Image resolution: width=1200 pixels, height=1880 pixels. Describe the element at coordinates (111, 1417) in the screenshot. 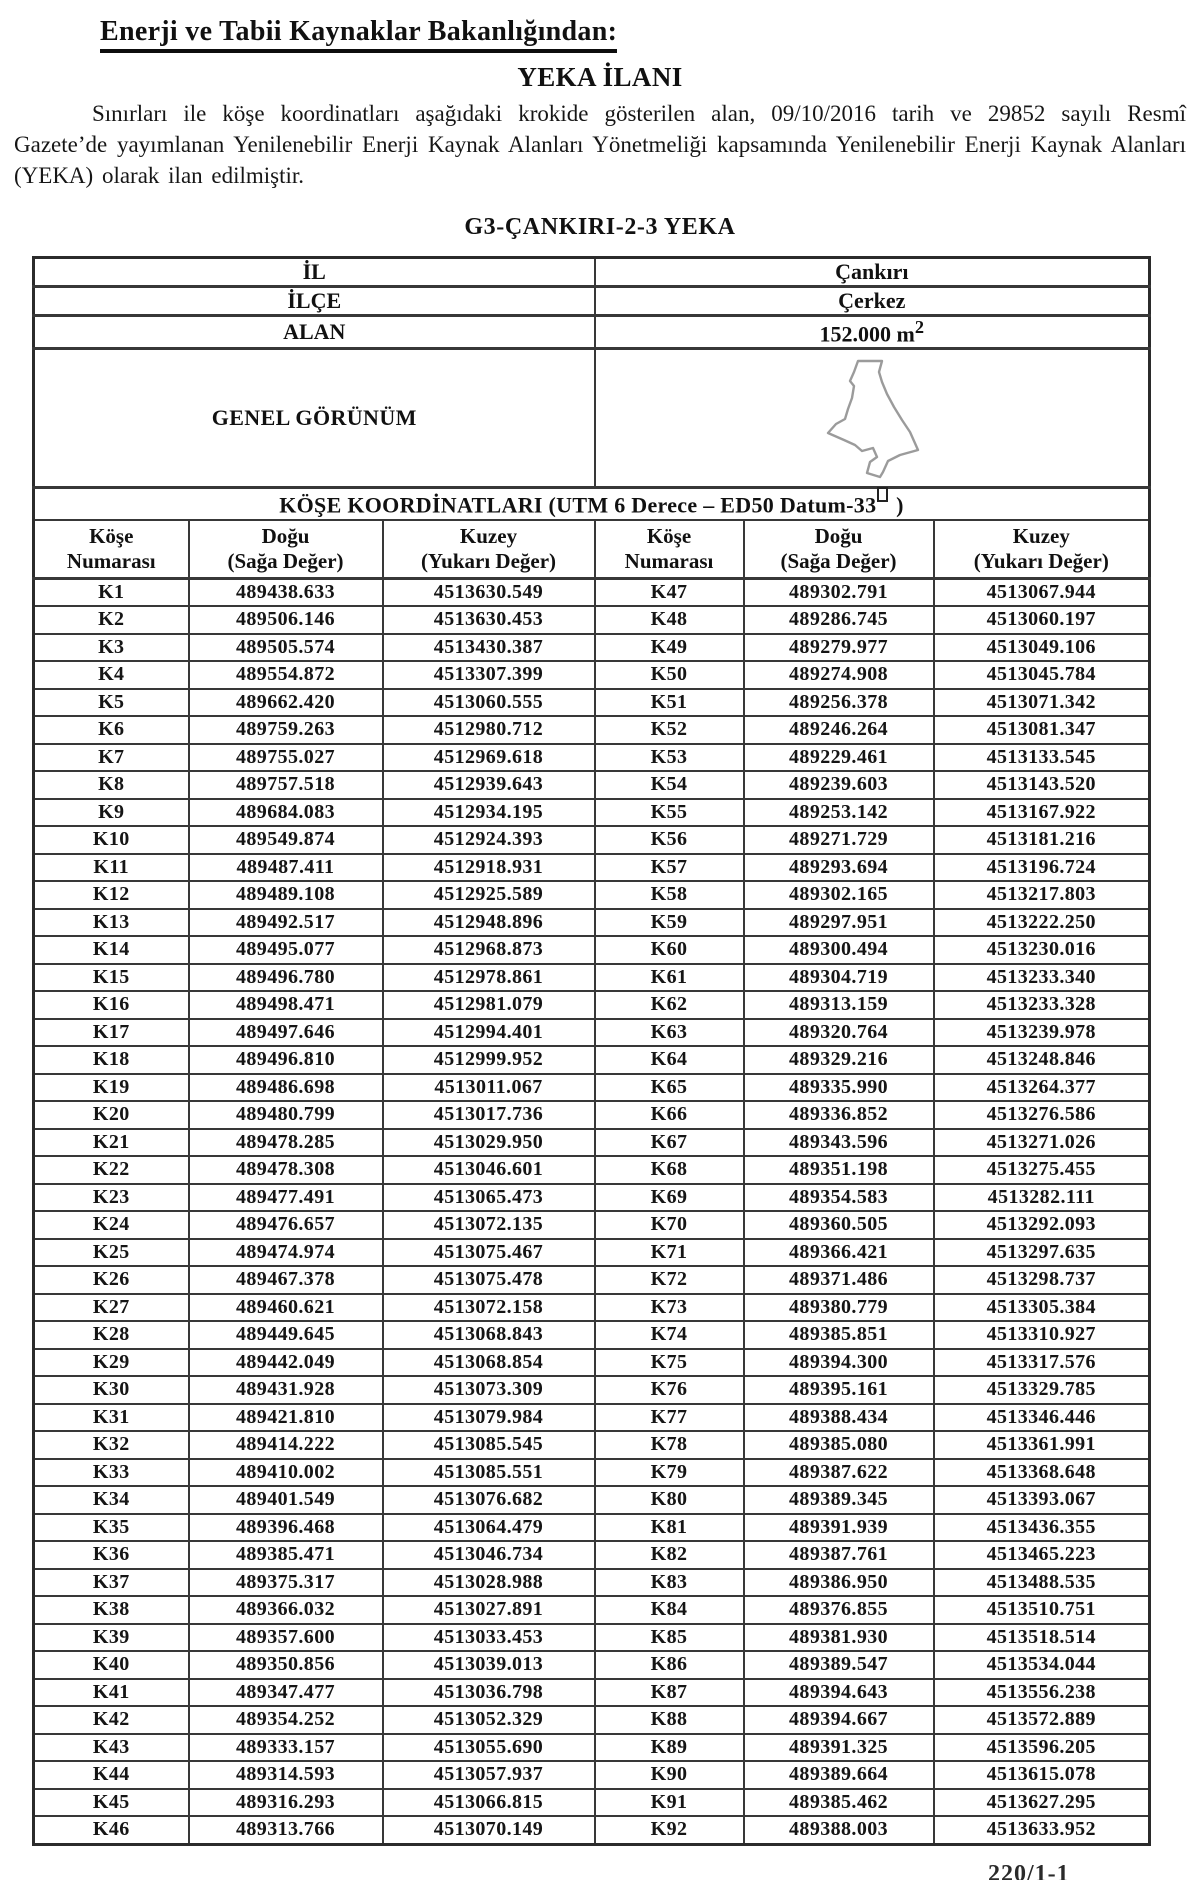

I see `corner-number-cell: K31` at that location.